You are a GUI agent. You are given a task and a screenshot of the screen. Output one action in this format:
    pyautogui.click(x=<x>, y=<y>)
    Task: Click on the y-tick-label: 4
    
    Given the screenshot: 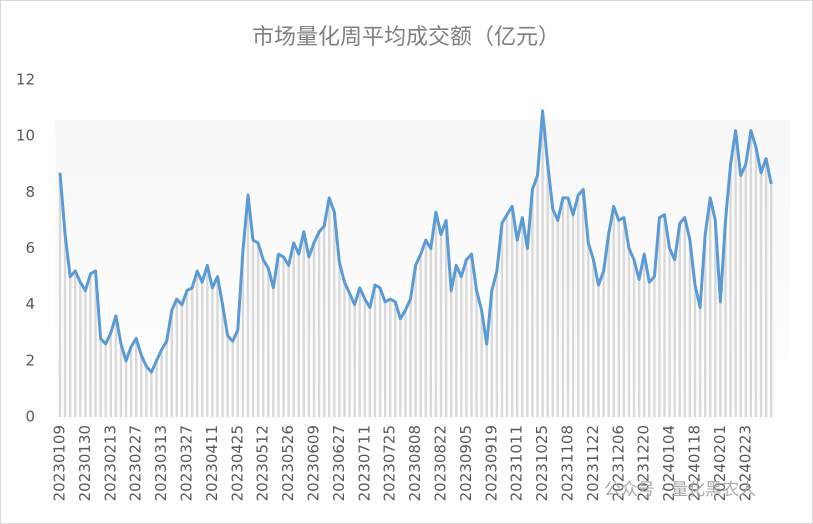 What is the action you would take?
    pyautogui.click(x=30, y=304)
    